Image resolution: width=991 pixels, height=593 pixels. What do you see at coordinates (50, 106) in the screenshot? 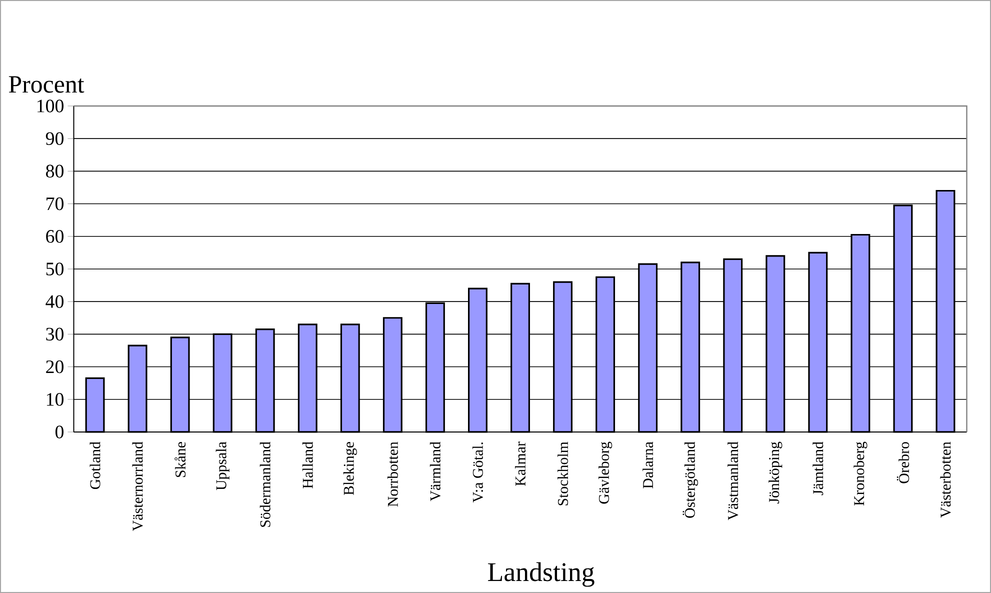
I see `y-tick-label: 100` at bounding box center [50, 106].